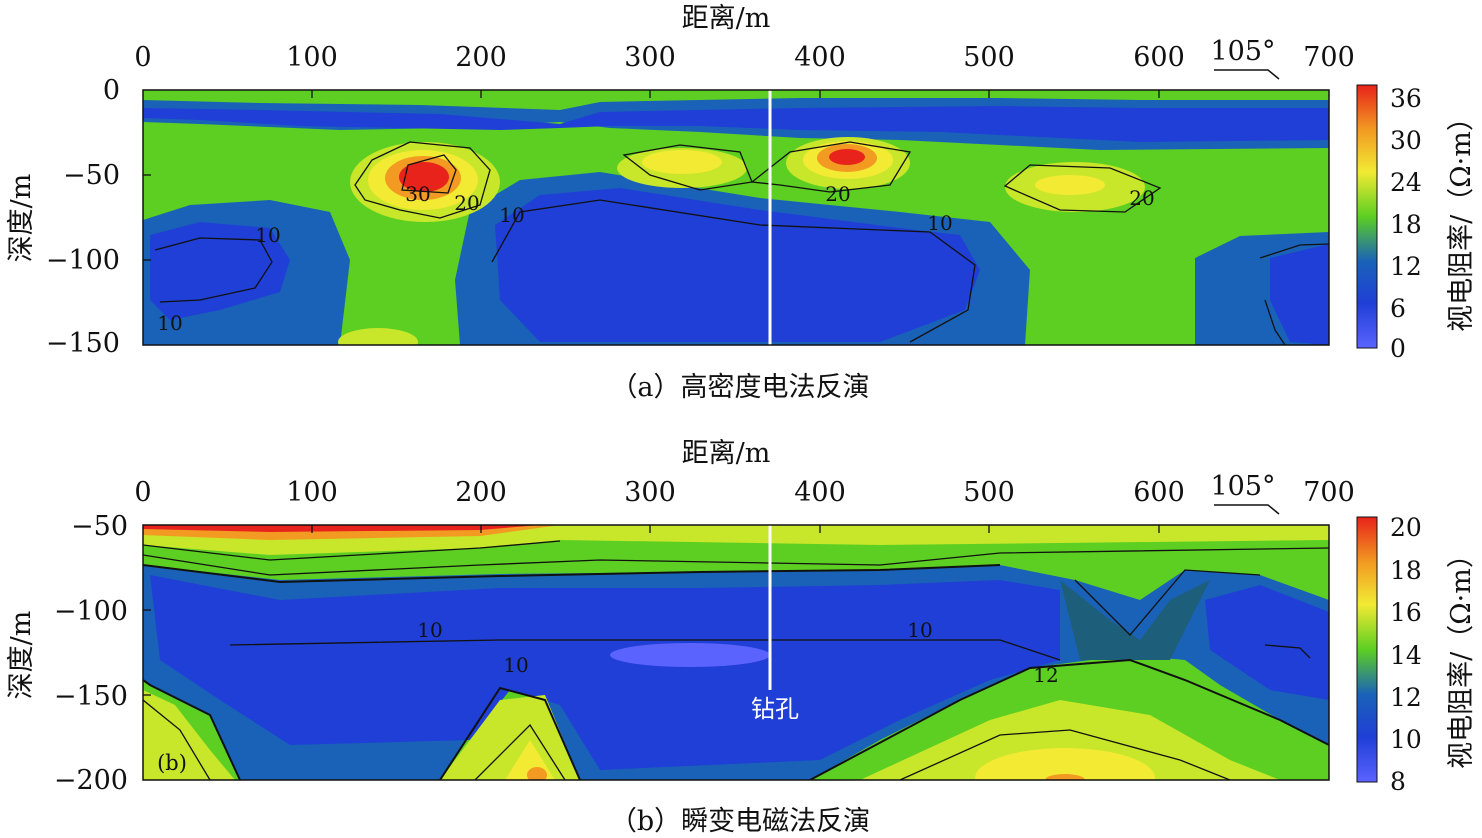 Image resolution: width=1482 pixels, height=838 pixels. I want to click on panel-b-y-tick: −50, so click(99, 526).